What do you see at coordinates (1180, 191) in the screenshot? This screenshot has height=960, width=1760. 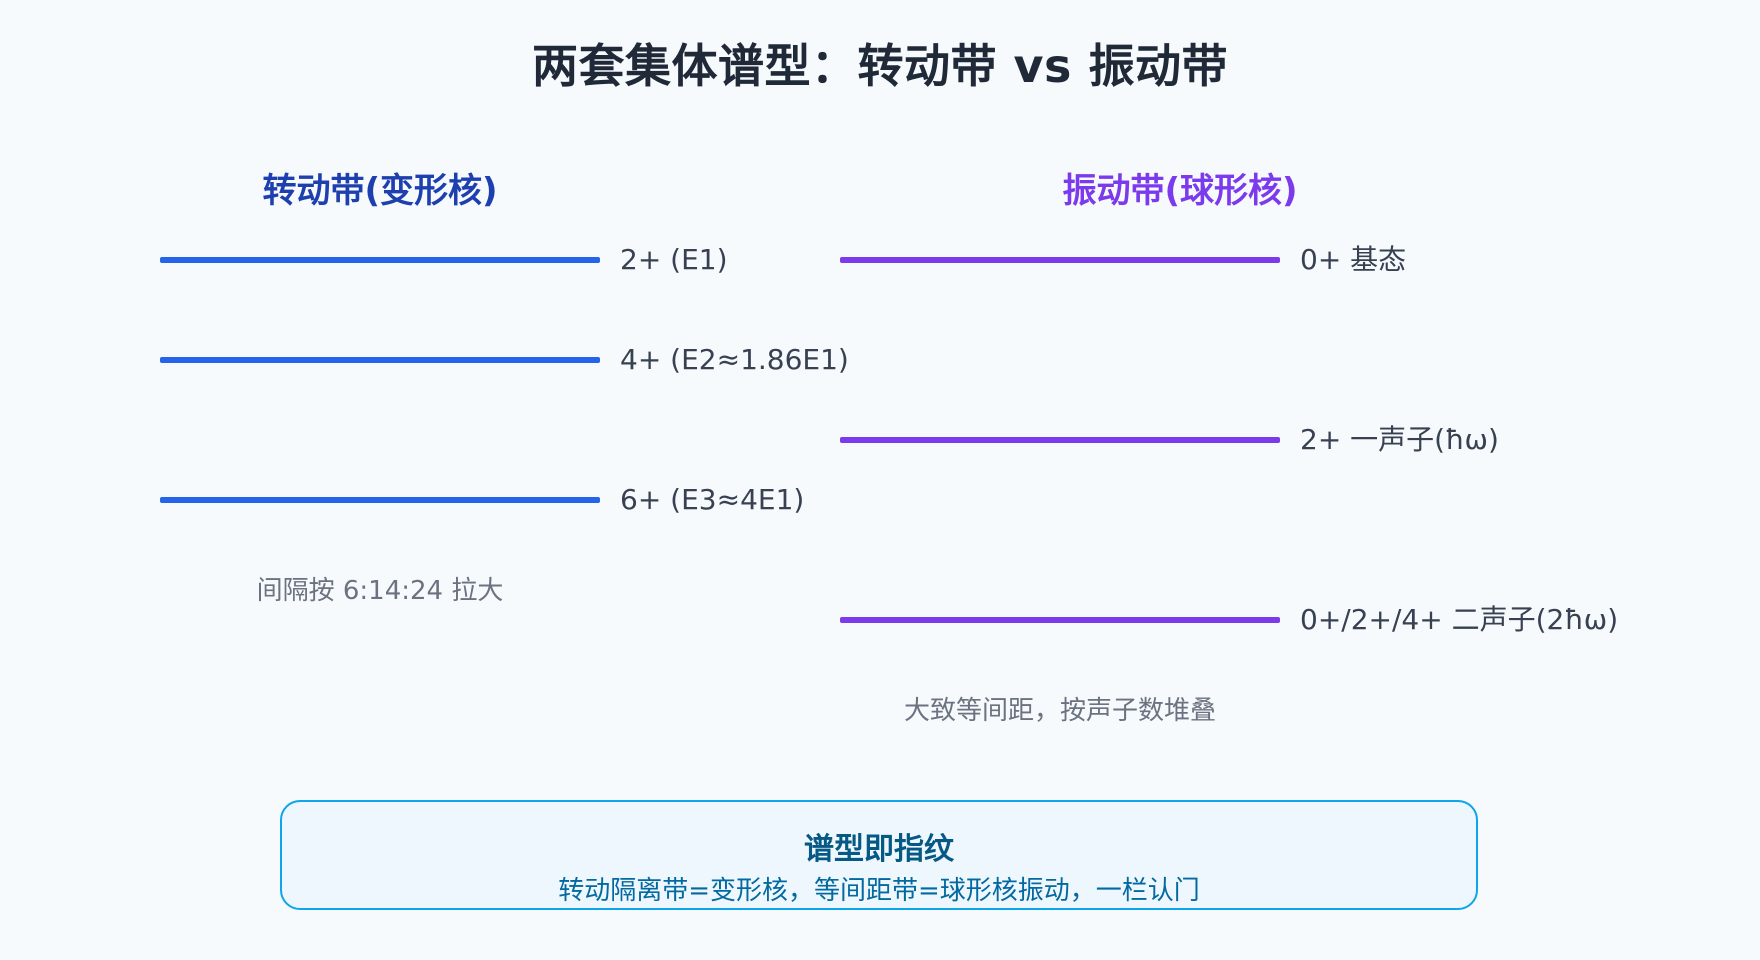 I see `vibrational-band-heading: 振动带(球形核)` at bounding box center [1180, 191].